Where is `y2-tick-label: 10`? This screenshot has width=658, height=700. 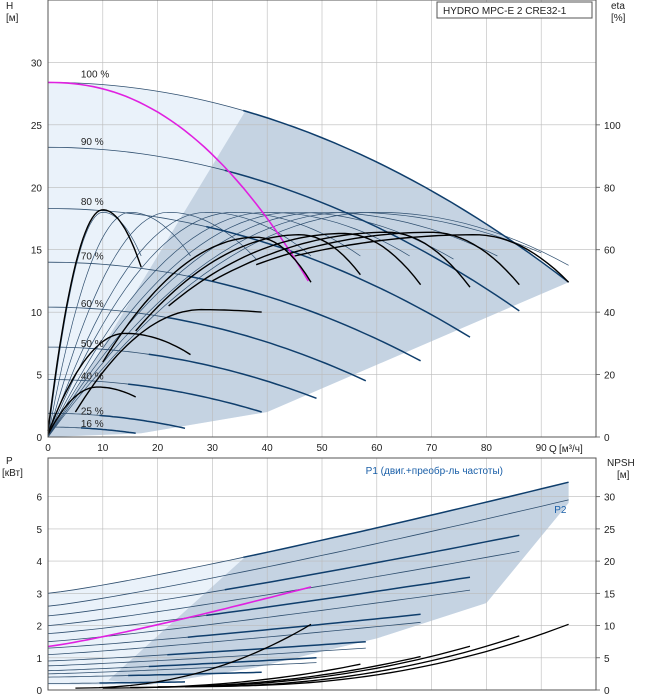
y2-tick-label: 10 is located at coordinates (610, 627).